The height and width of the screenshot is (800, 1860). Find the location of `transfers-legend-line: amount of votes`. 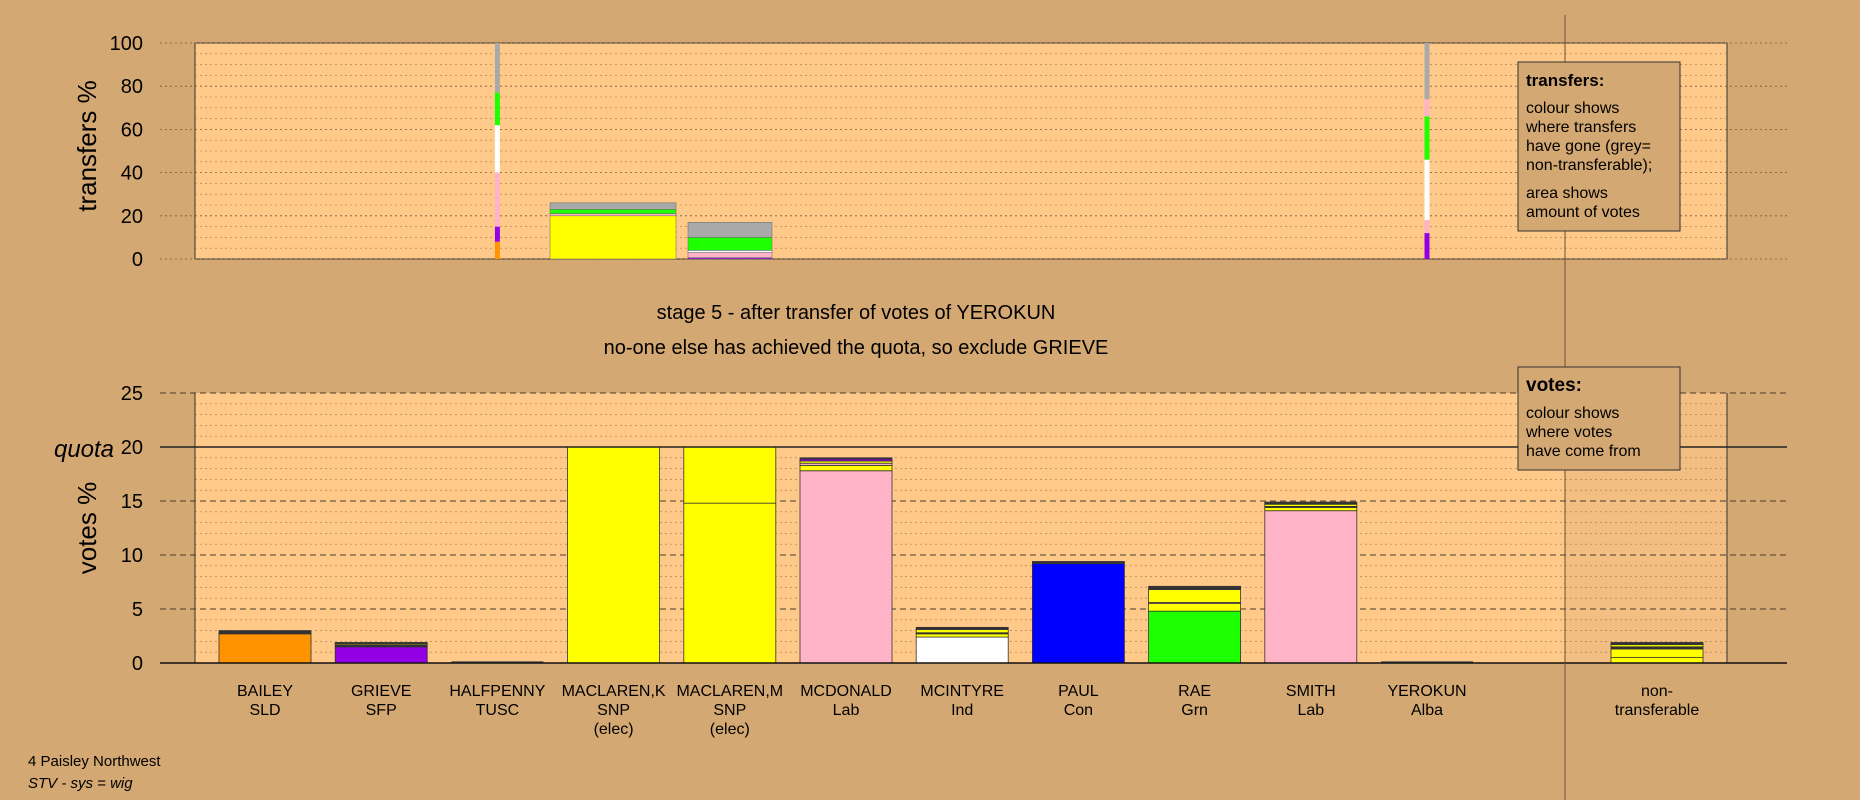

transfers-legend-line: amount of votes is located at coordinates (1583, 212).